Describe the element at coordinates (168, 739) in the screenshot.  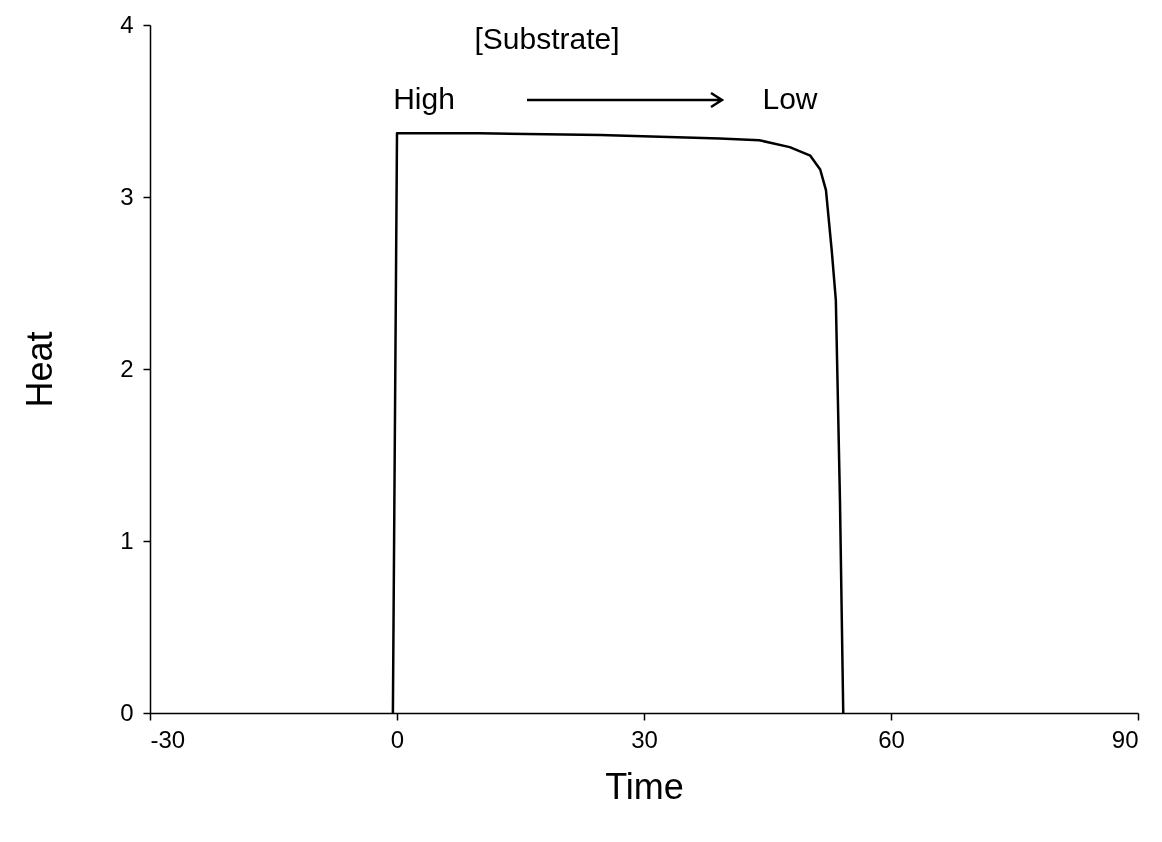
I see `x-tick-label: -30` at that location.